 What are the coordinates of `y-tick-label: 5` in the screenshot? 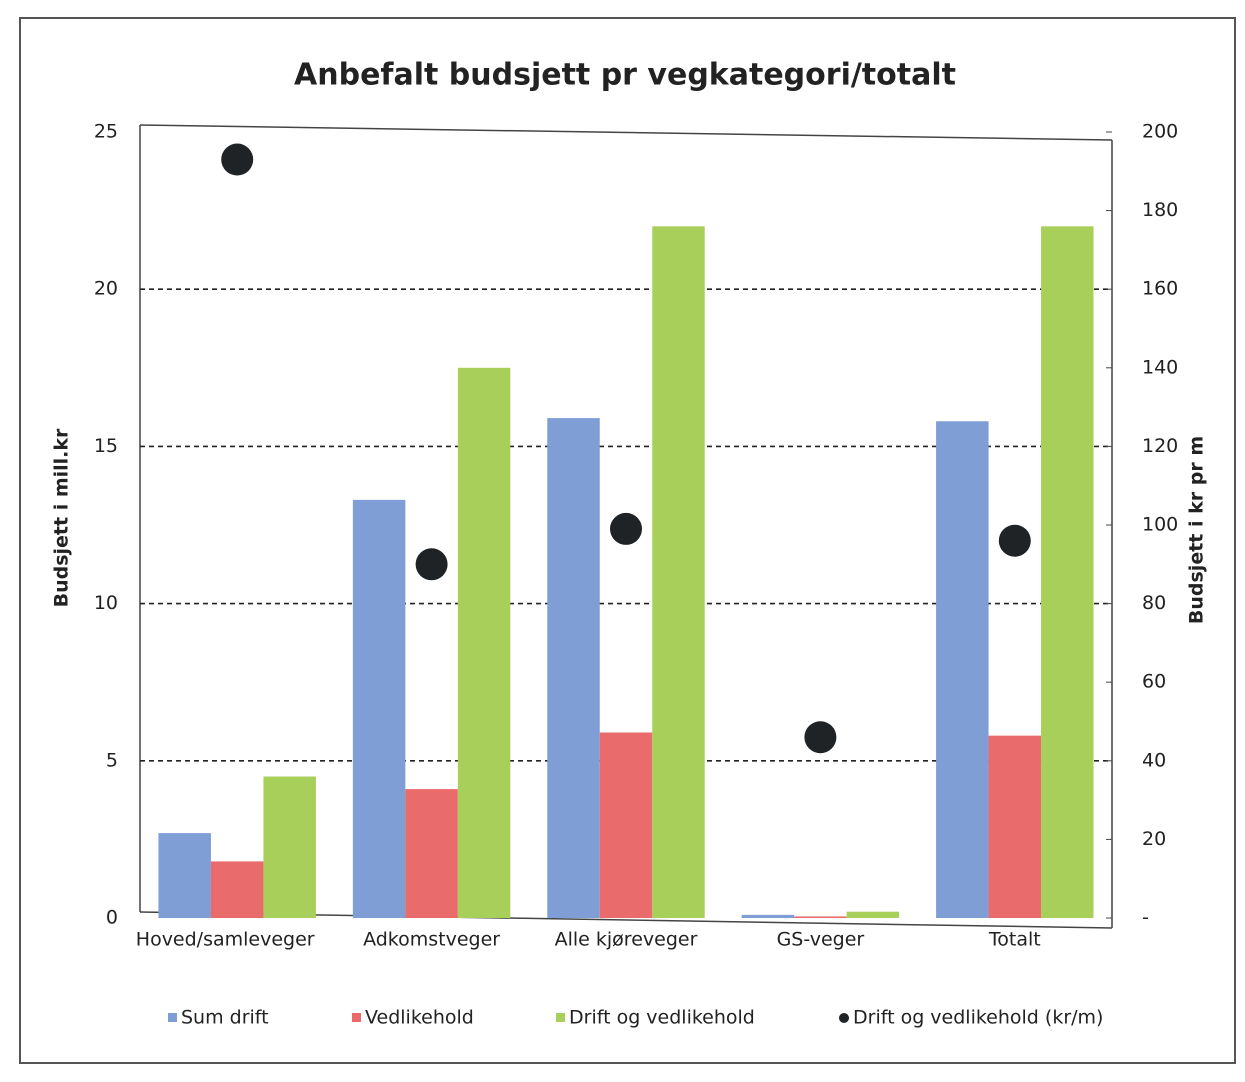 It's located at (112, 760).